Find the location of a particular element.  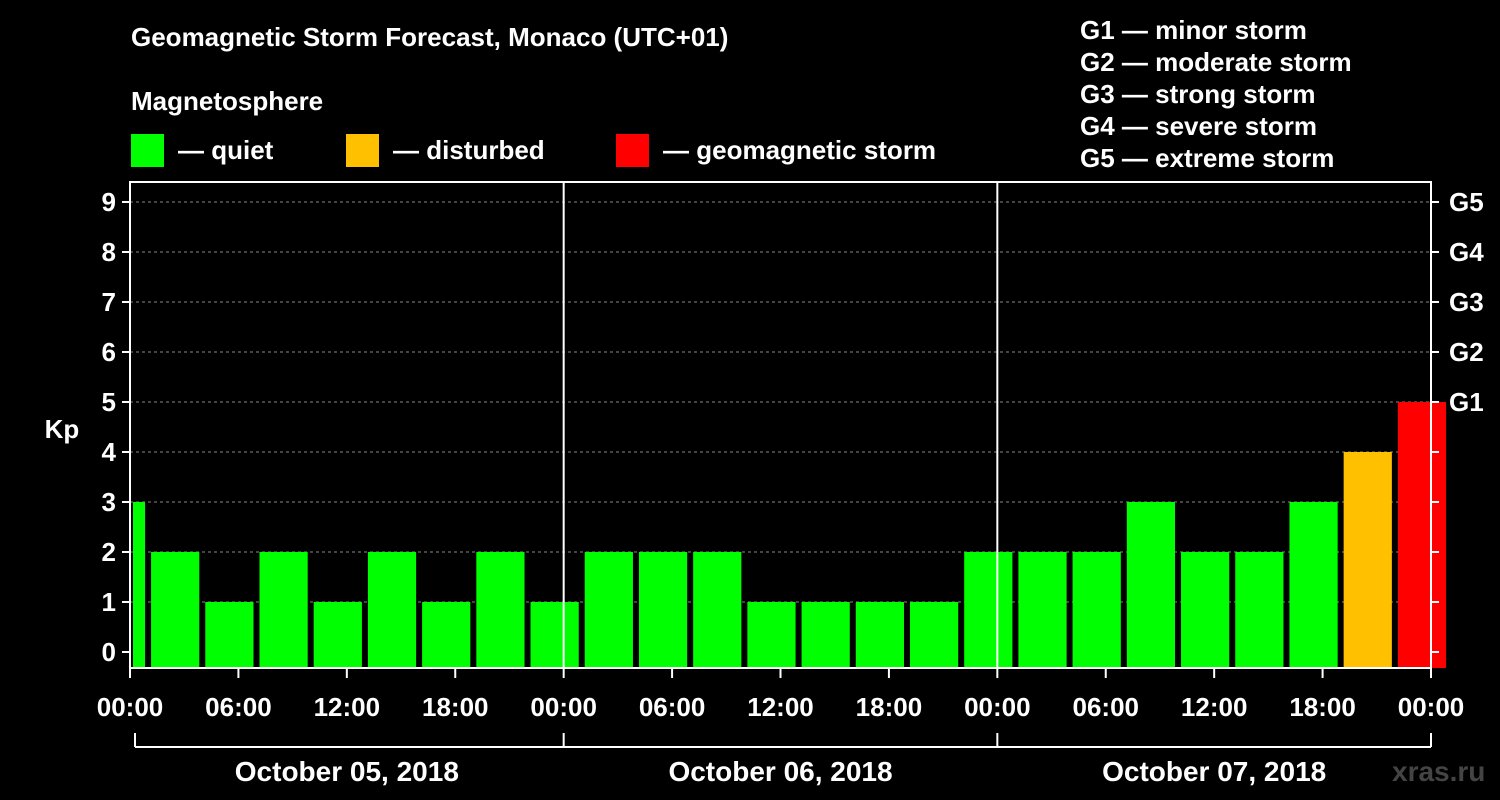

y-tick-label: 0 is located at coordinates (109, 652).